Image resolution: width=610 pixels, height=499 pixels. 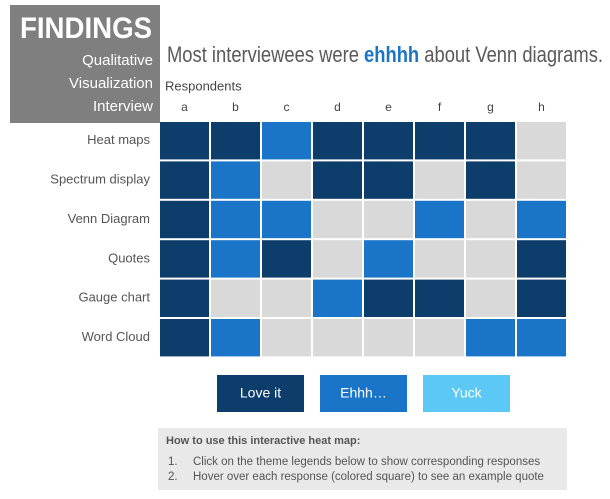 I want to click on legend-label: Yuck, so click(x=466, y=393).